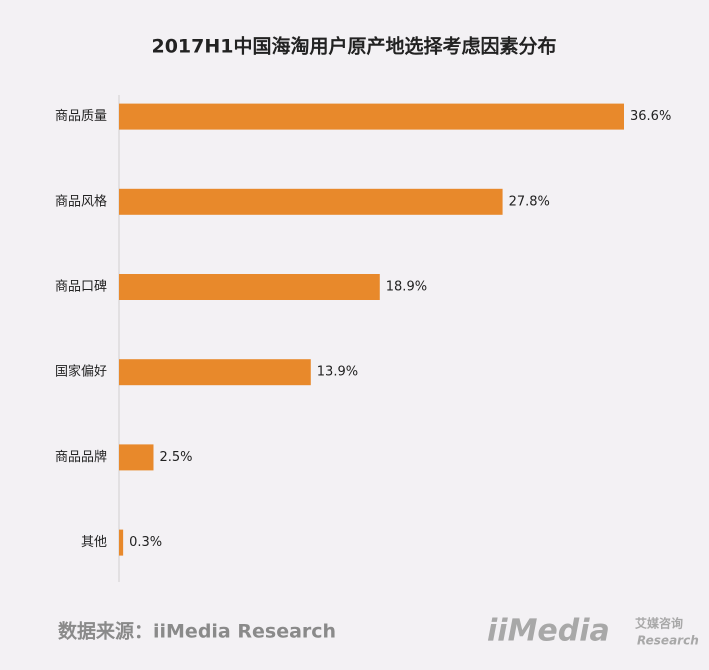 This screenshot has height=670, width=709. Describe the element at coordinates (81, 287) in the screenshot. I see `category-label: 商品口碑` at that location.